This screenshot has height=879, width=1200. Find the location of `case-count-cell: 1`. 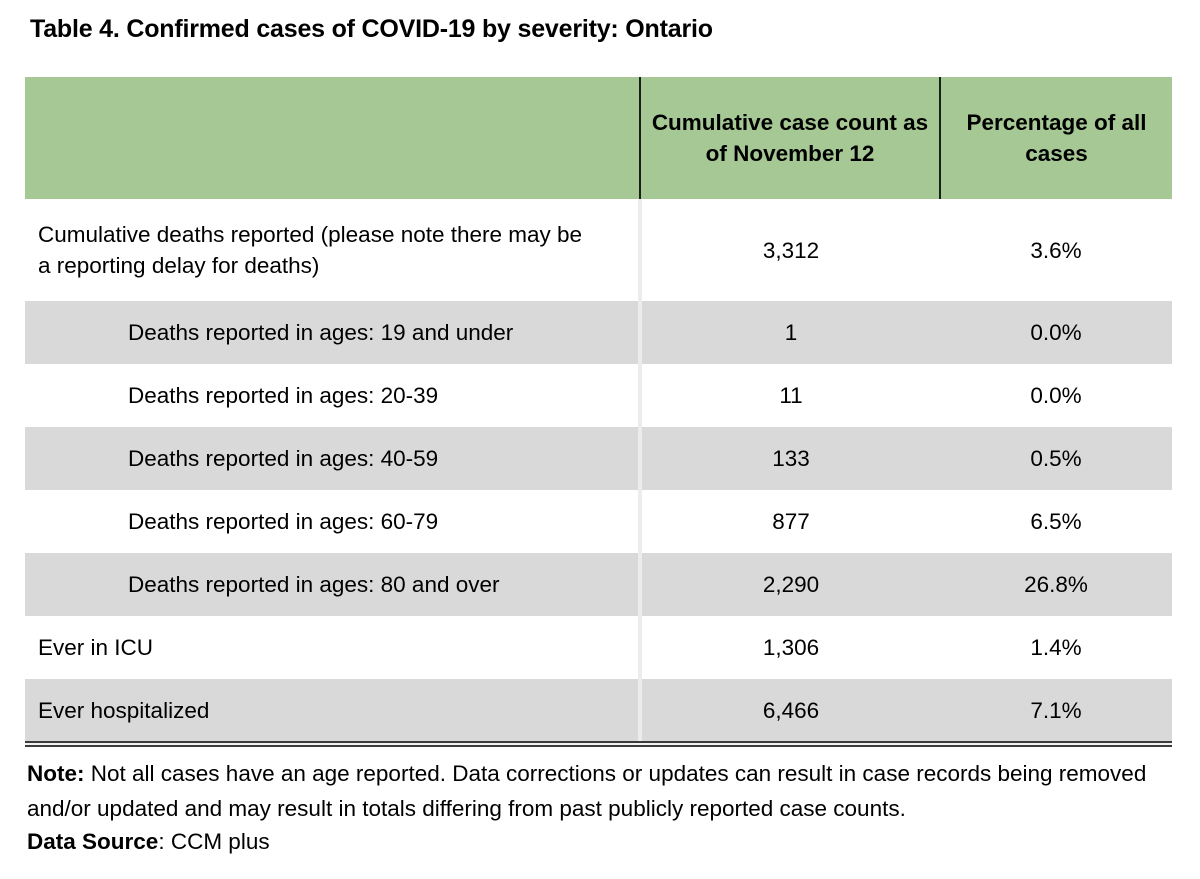

case-count-cell: 1 is located at coordinates (789, 332).